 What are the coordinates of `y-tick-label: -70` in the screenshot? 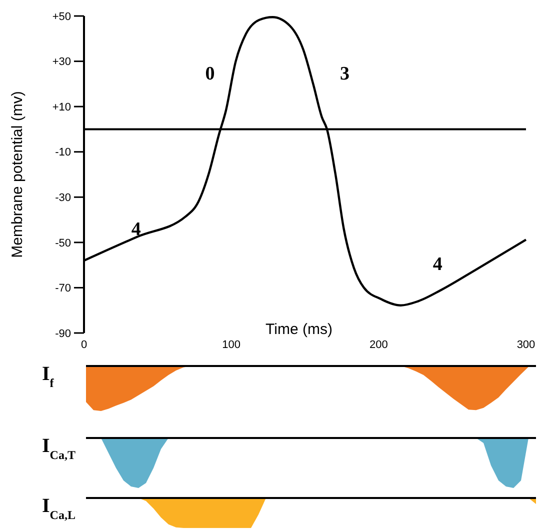 It's located at (63, 288).